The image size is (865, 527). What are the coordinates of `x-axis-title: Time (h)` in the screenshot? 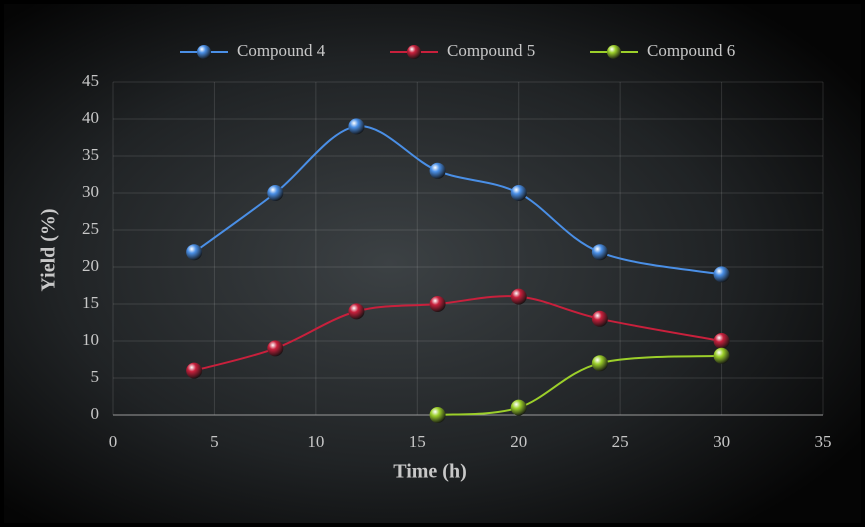 It's located at (430, 472).